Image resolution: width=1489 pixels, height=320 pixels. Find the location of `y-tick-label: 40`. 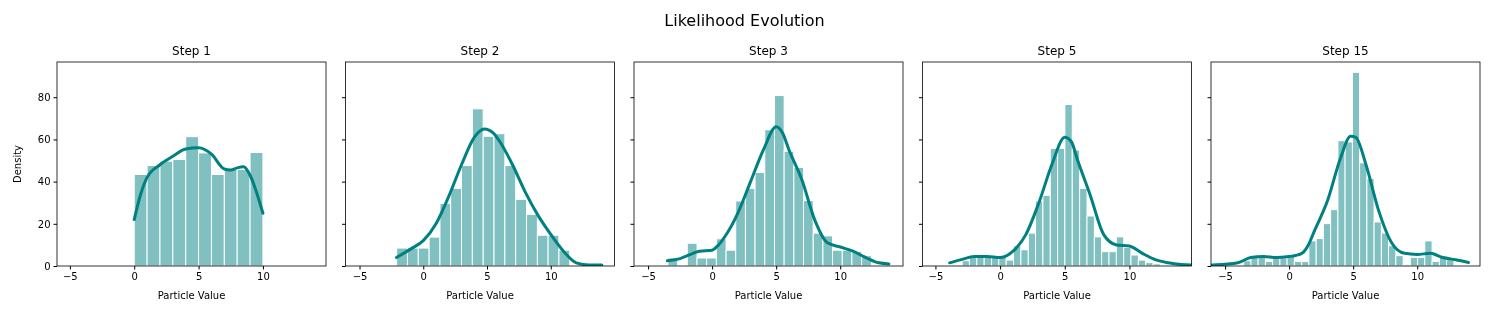

y-tick-label: 40 is located at coordinates (44, 182).